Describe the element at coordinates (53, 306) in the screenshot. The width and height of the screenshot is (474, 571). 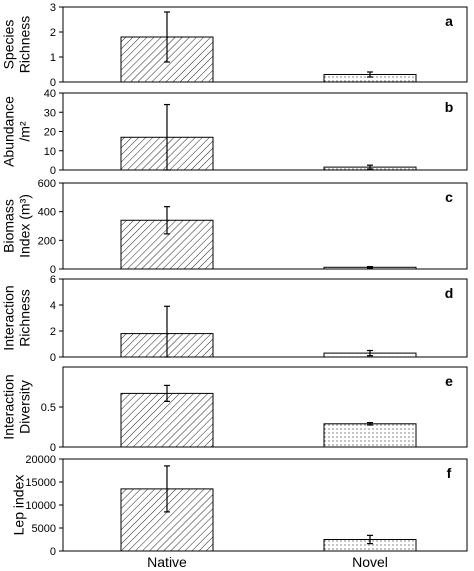
I see `y-tick-label: 4` at that location.